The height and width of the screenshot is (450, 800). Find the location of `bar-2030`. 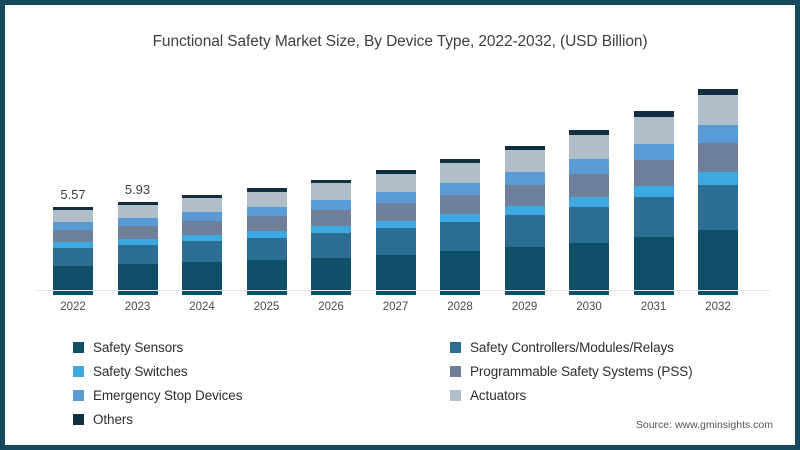

bar-2030 is located at coordinates (589, 212).